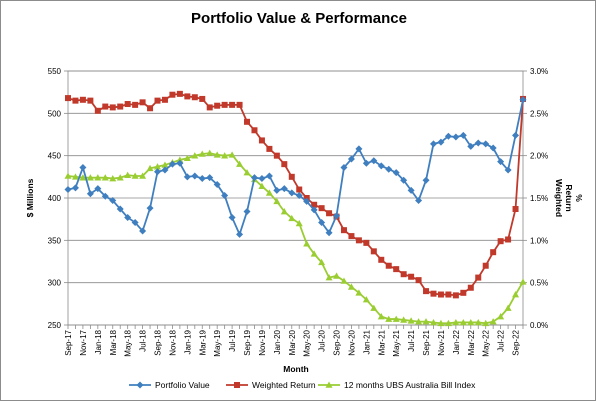 Image resolution: width=596 pixels, height=402 pixels. I want to click on x-tick-label: Nov-18, so click(172, 342).